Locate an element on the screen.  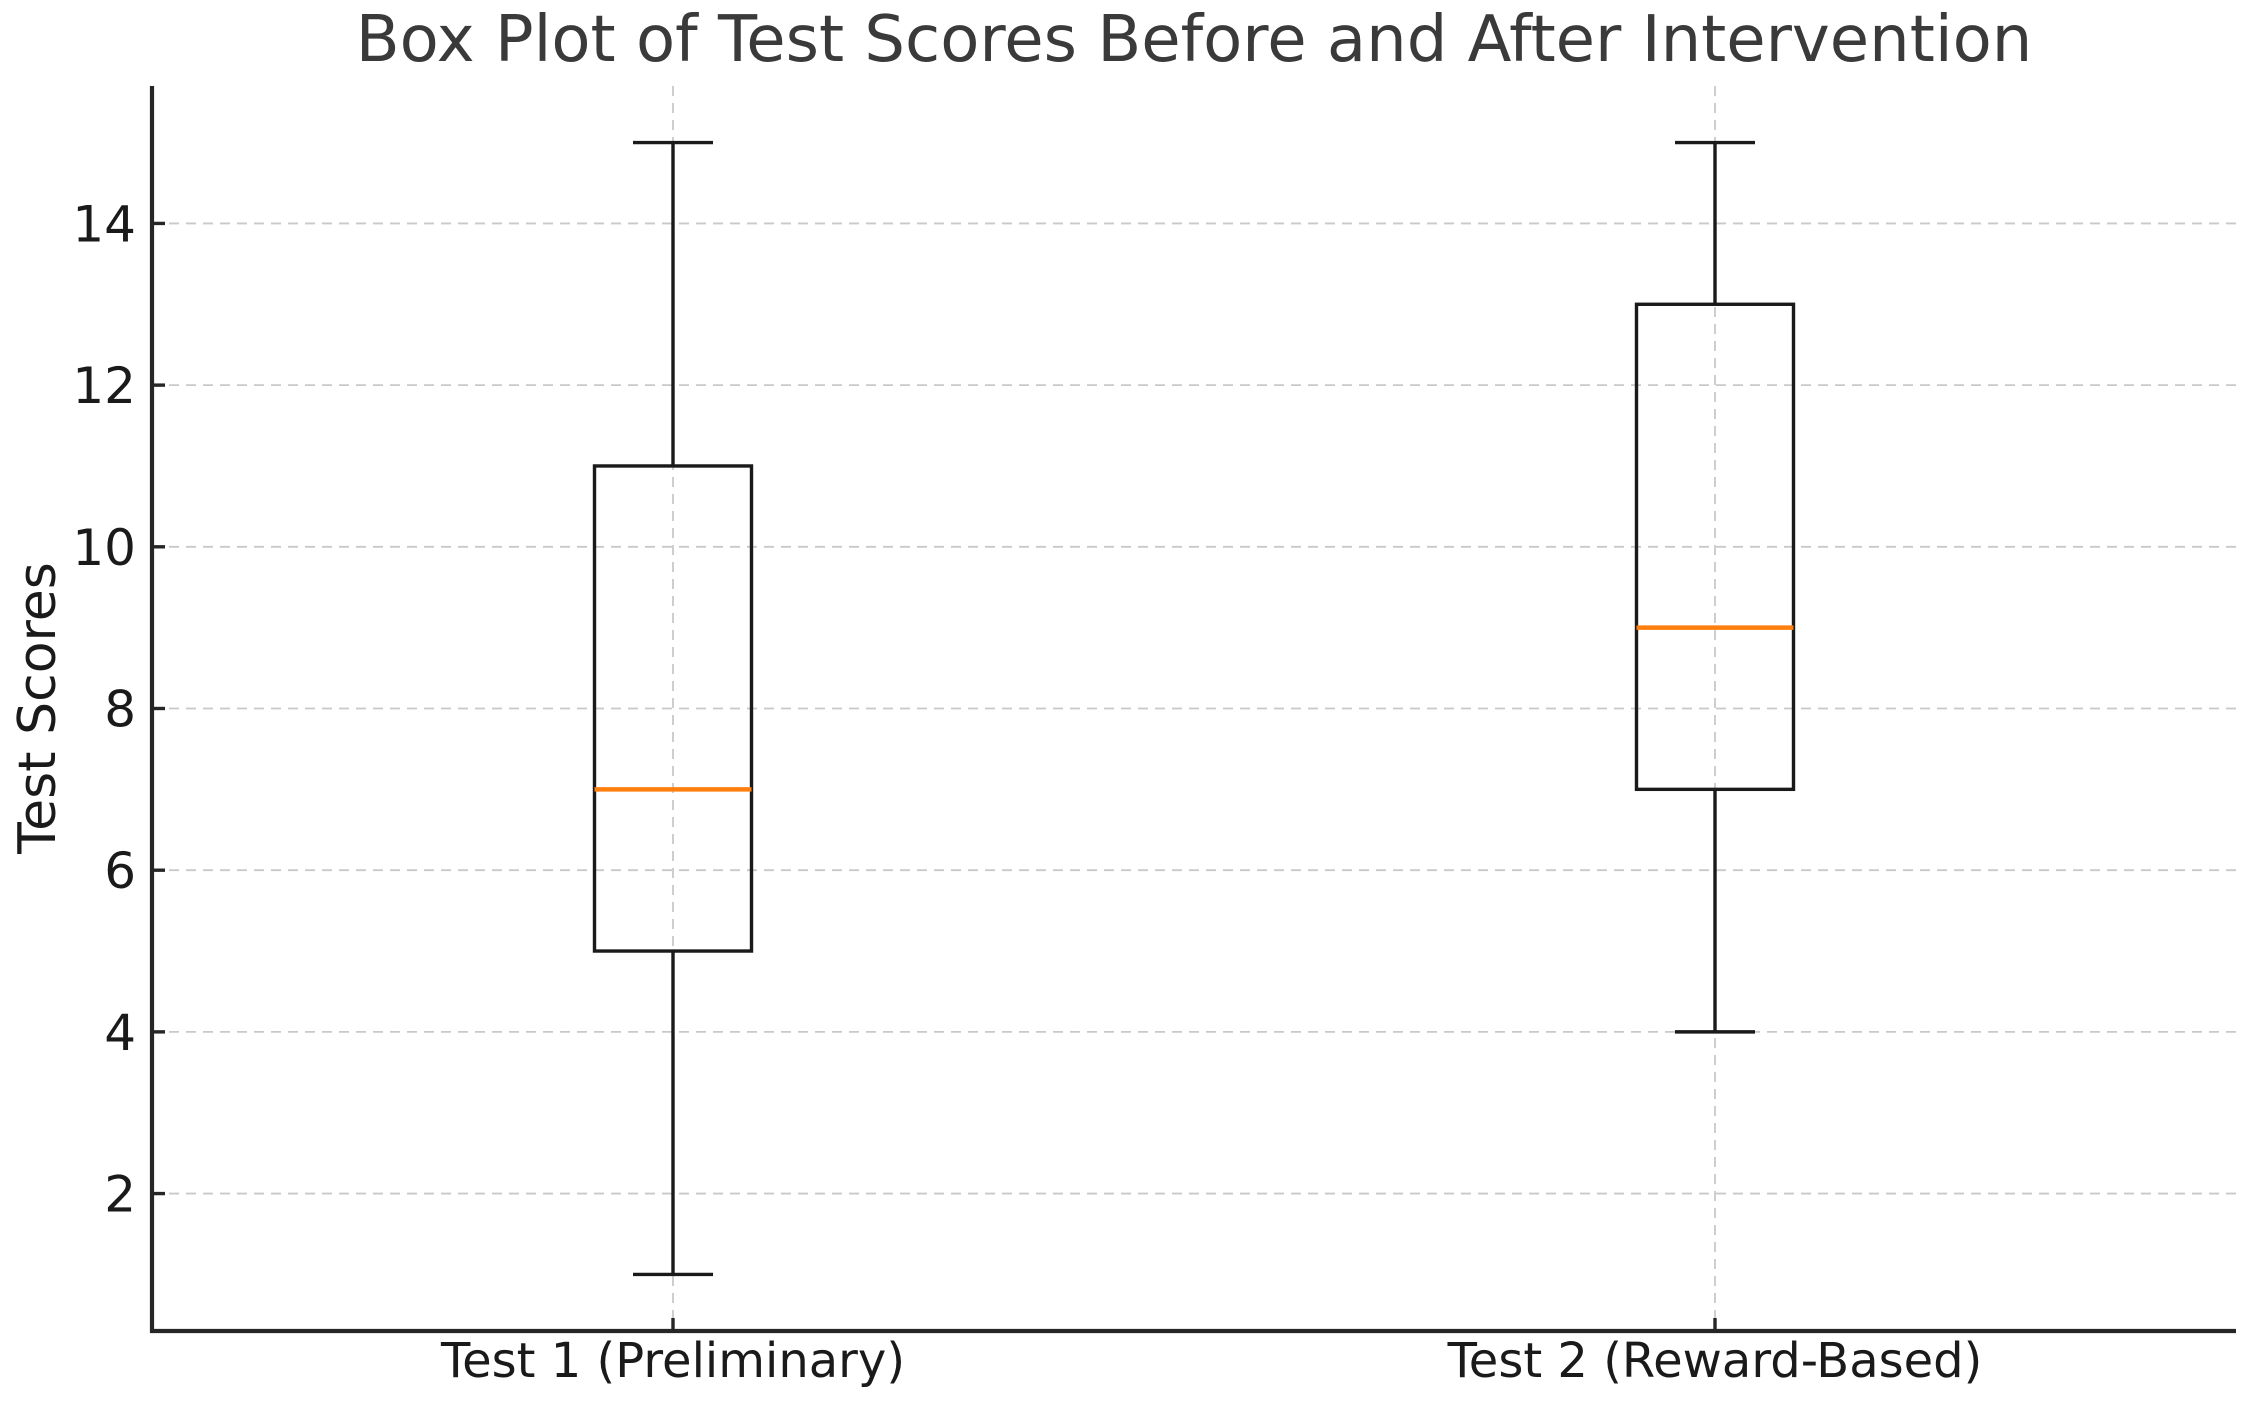
y-tick-label: 12 is located at coordinates (104, 386).